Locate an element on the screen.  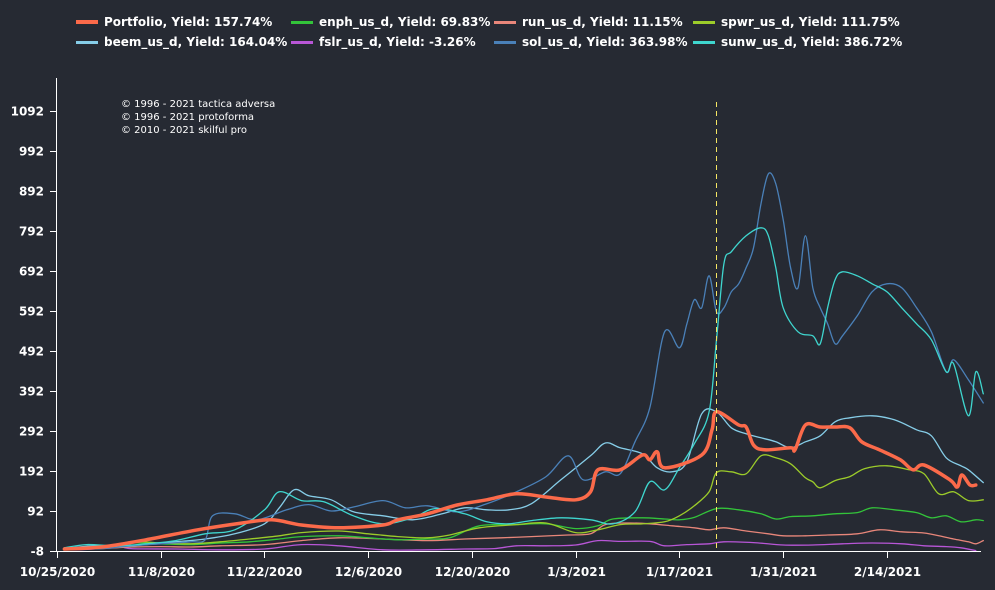
legend-item-run: run_us_d, Yield: 11.15% is located at coordinates (588, 22).